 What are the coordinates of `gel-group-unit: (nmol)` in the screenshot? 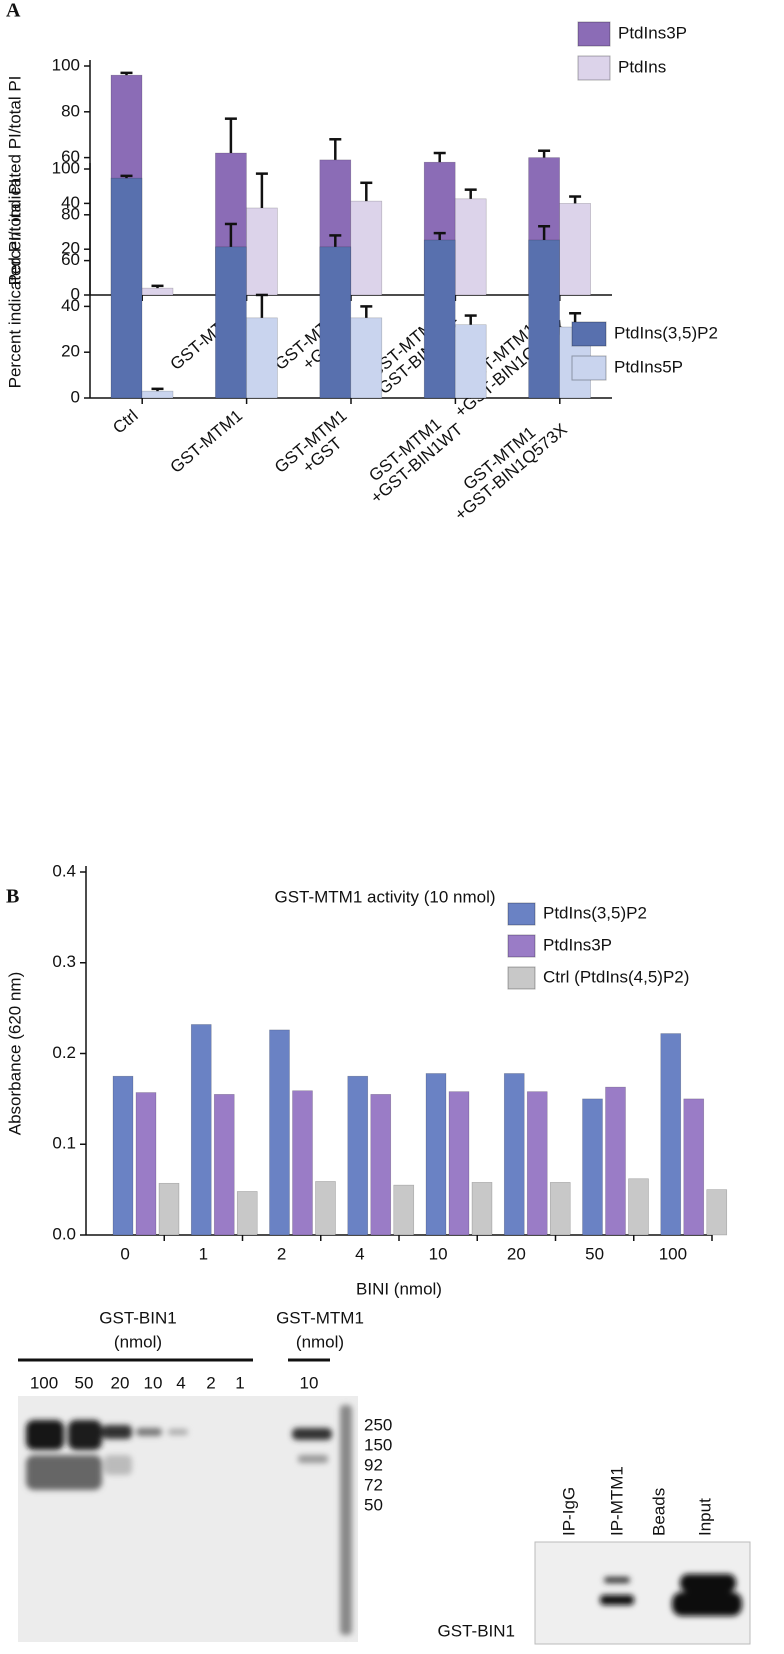 It's located at (320, 1341).